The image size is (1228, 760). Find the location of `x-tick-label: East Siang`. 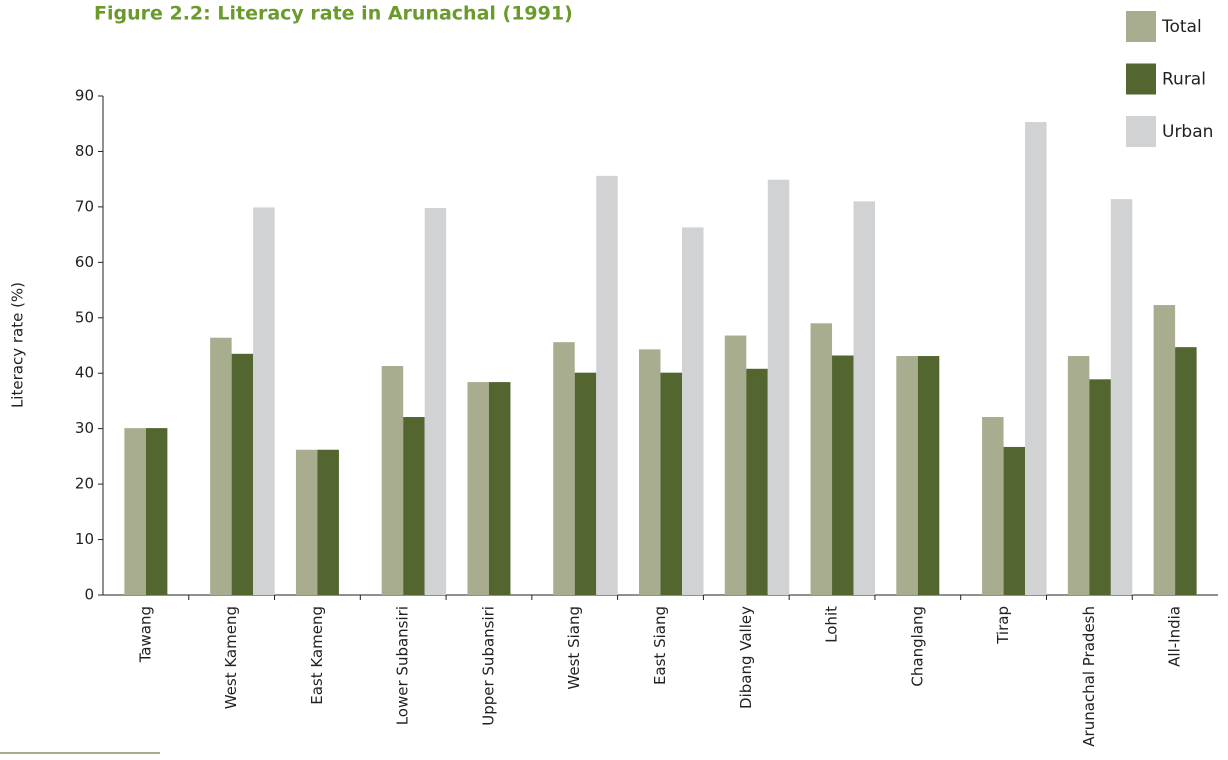

x-tick-label: East Siang is located at coordinates (660, 645).